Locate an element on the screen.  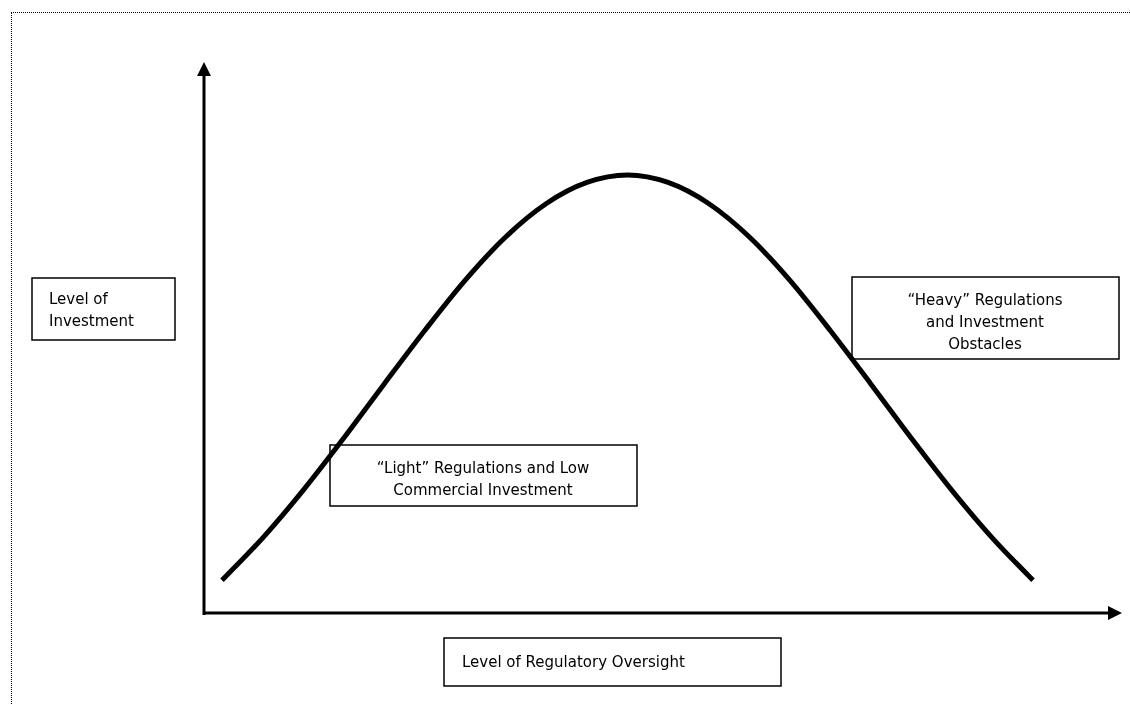
annotation: “Light” Regulations and Low Commercial Investment is located at coordinates (483, 479).